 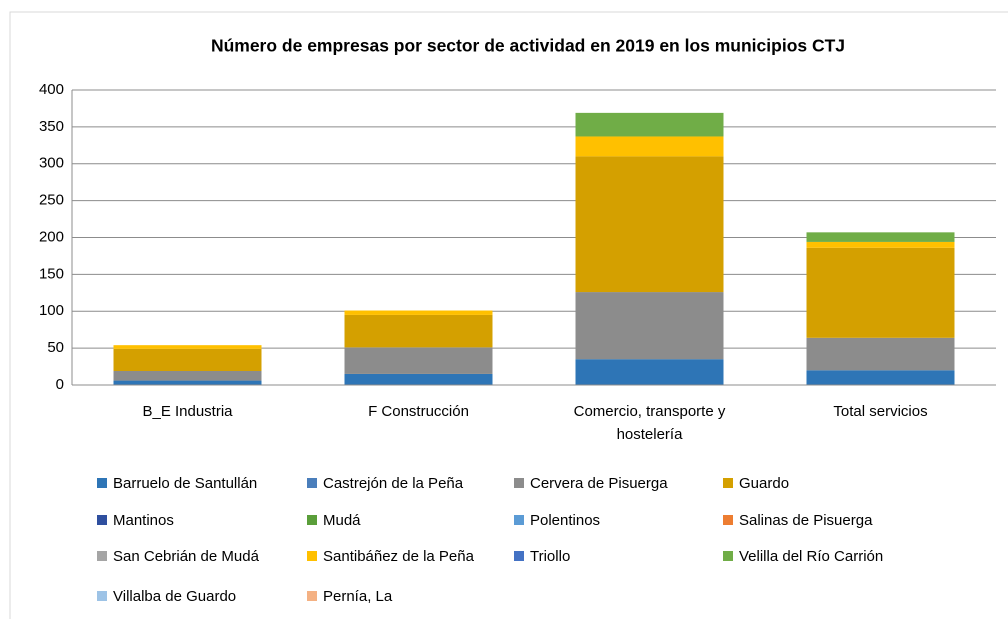 I want to click on legend-entry: Castrejón de la Peña, so click(x=385, y=483).